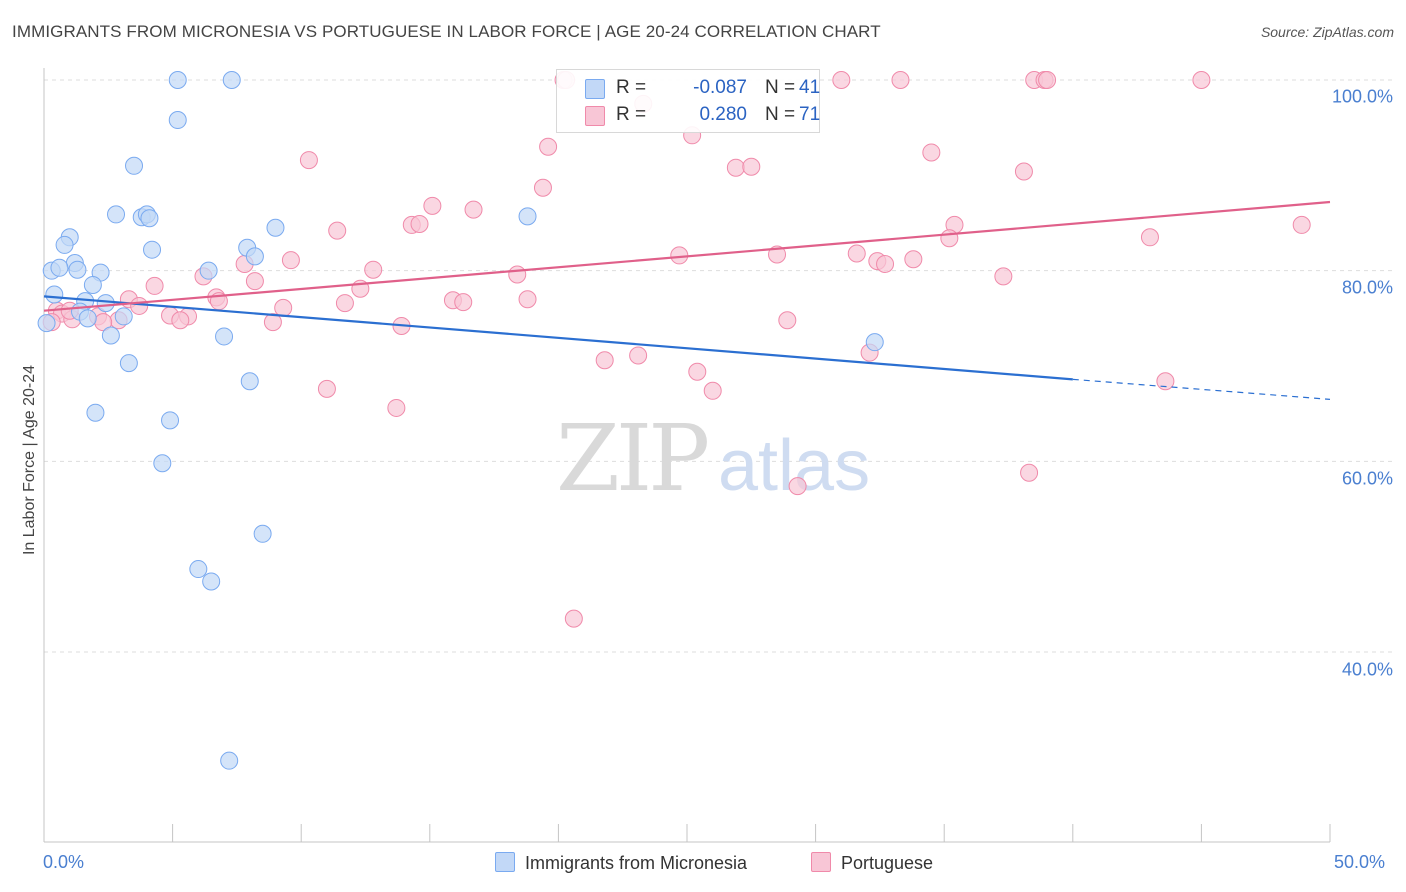 This screenshot has height=892, width=1406. Describe the element at coordinates (687, 256) in the screenshot. I see `portuguese-trend-line` at that location.